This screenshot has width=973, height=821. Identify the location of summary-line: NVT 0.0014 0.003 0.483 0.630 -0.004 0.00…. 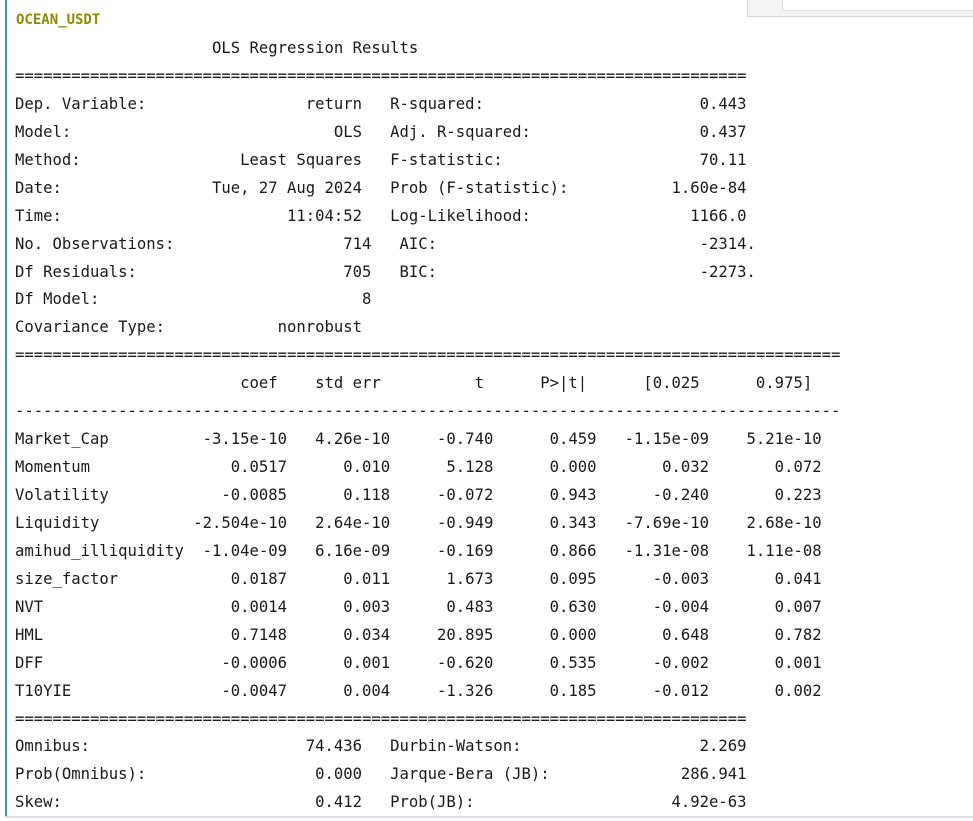
(418, 606).